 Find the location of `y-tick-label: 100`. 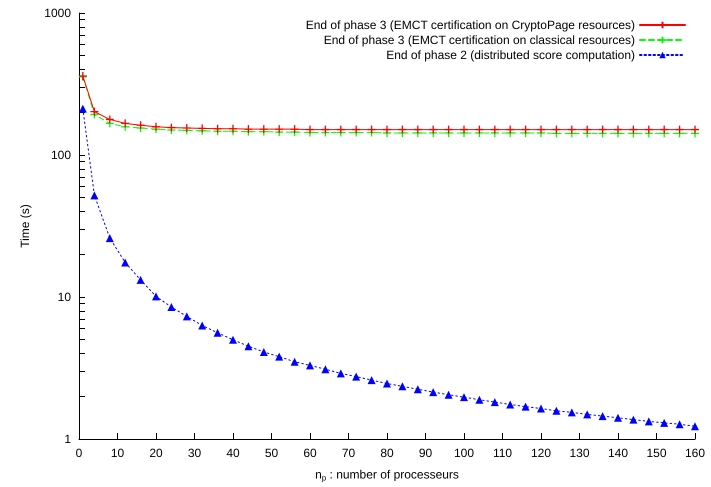

y-tick-label: 100 is located at coordinates (61, 155).